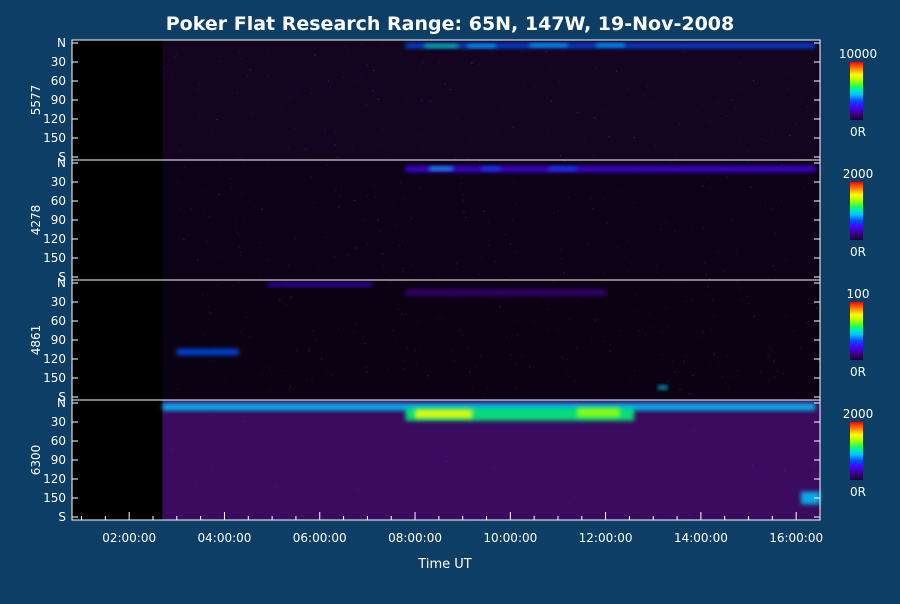 This screenshot has width=900, height=604. Describe the element at coordinates (225, 538) in the screenshot. I see `x-tick-label: 04:00:00` at that location.